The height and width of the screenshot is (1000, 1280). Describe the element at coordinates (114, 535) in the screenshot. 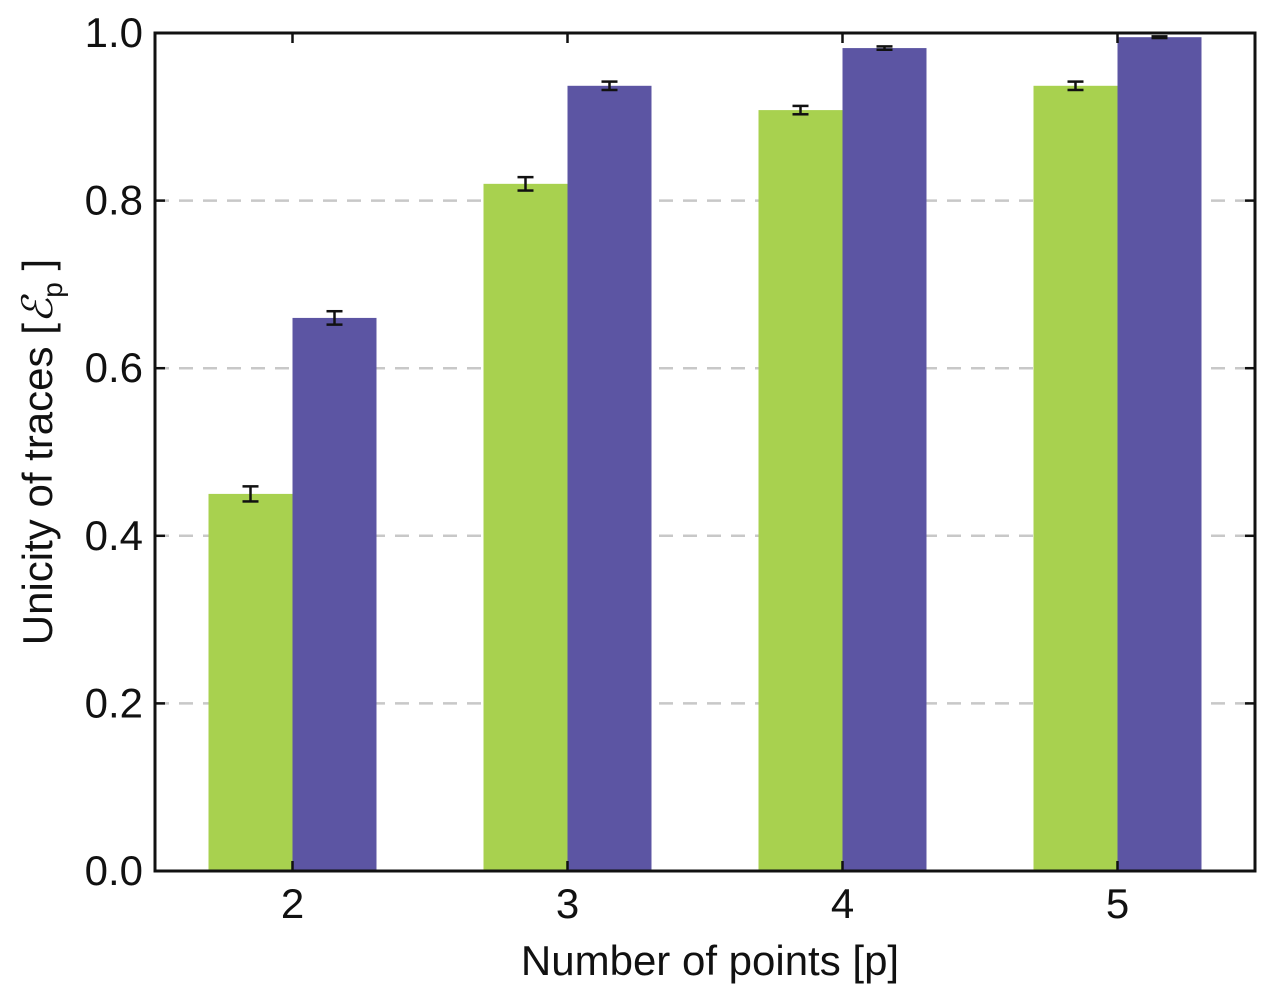

I see `y-tick-label: 0.4` at that location.